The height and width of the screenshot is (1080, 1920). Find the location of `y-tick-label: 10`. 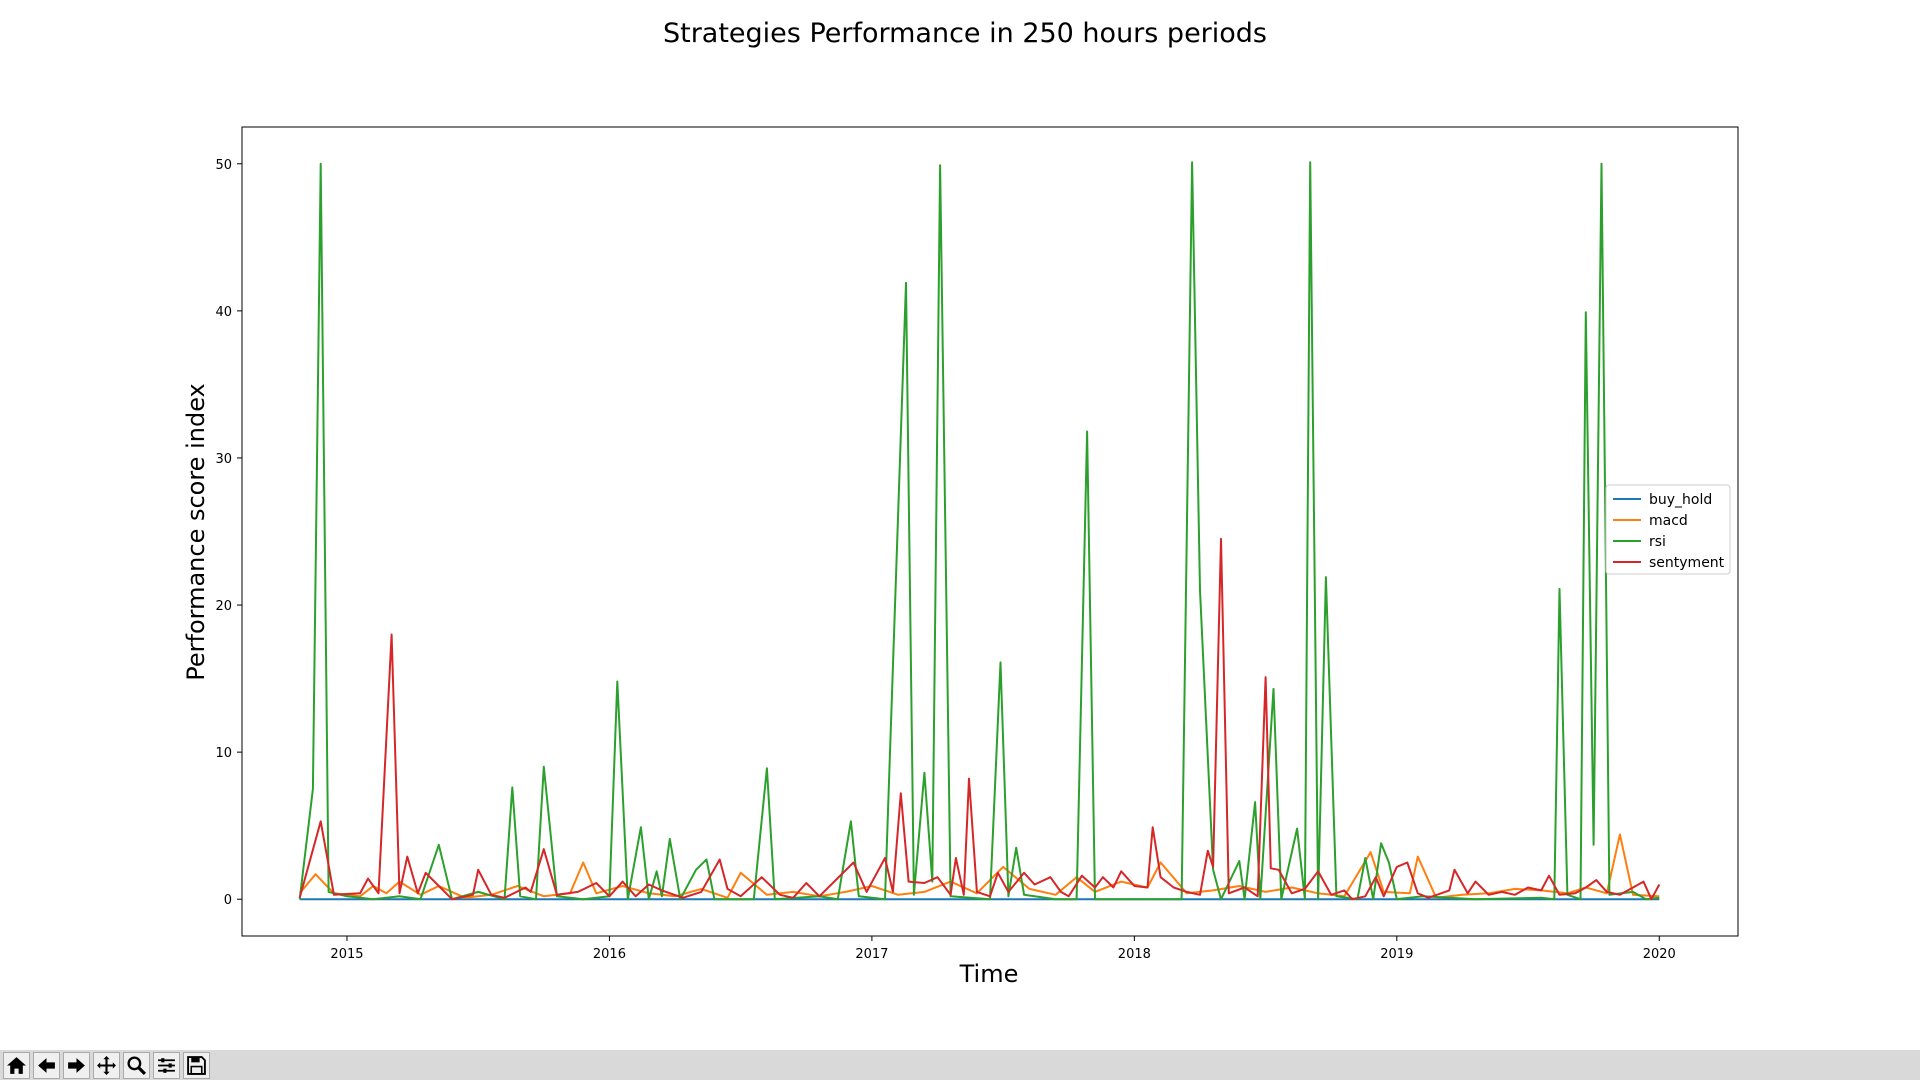

y-tick-label: 10 is located at coordinates (223, 753).